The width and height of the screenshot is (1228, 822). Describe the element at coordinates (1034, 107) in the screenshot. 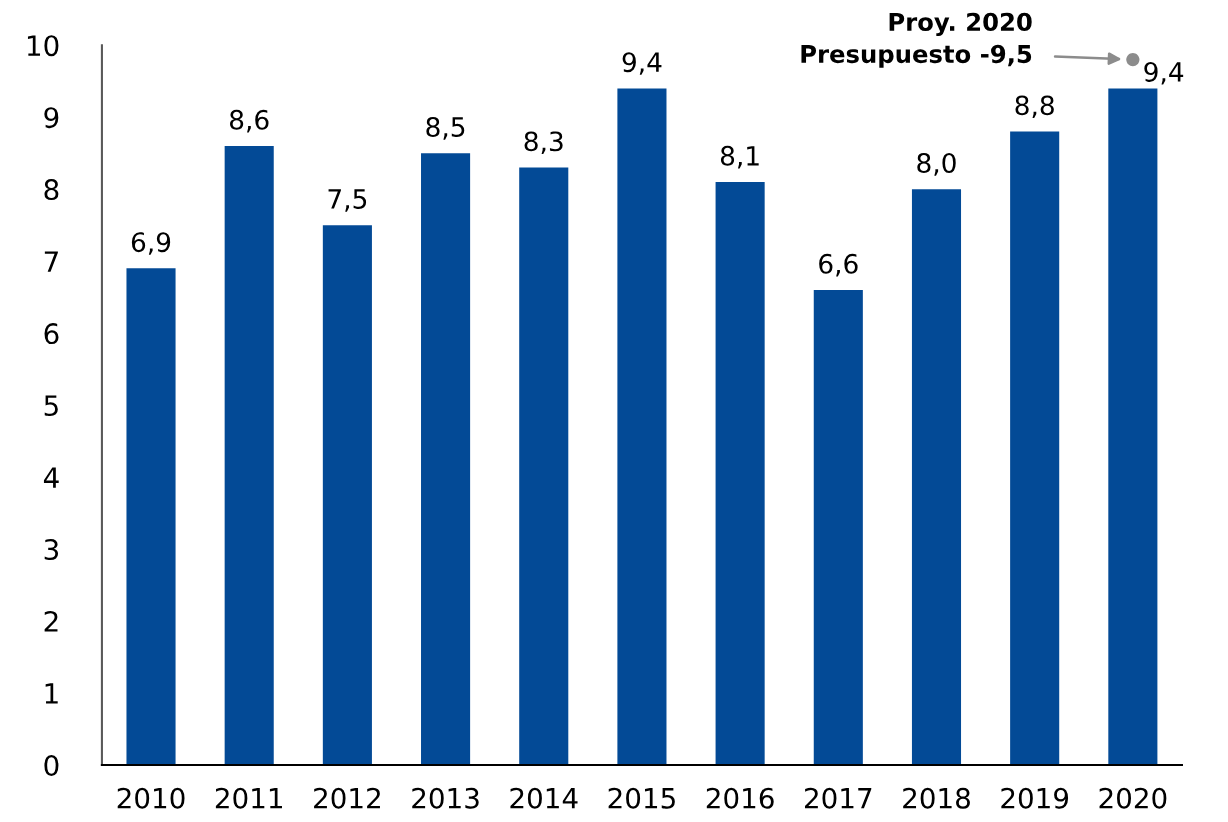

I see `data-label: 8,8` at that location.